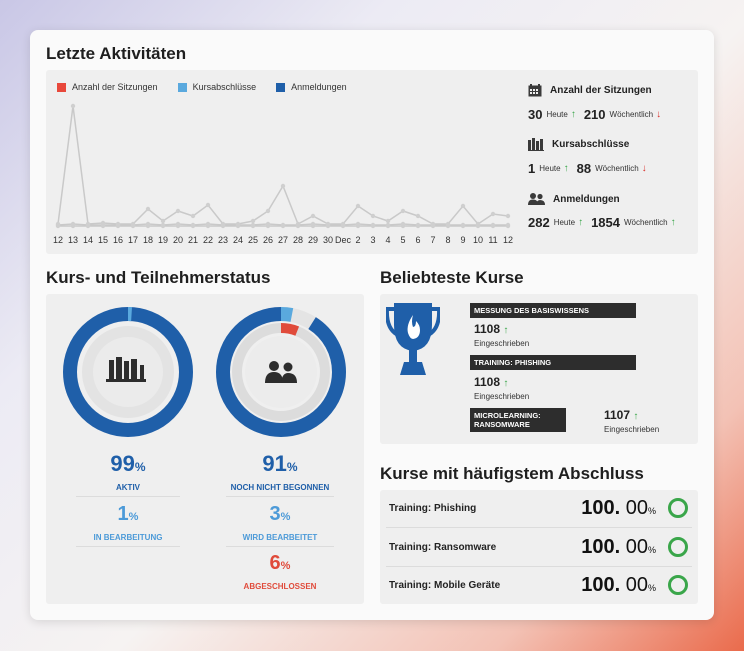 Image resolution: width=744 pixels, height=651 pixels. I want to click on completion-row: Training: Mobile Geräte 100. 00%, so click(539, 585).